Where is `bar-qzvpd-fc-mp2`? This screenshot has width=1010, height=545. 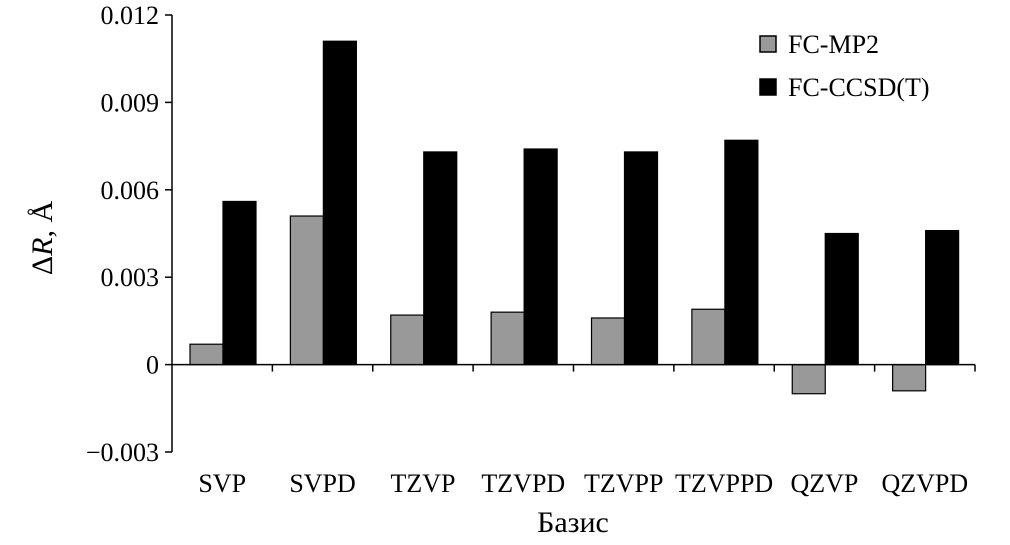 bar-qzvpd-fc-mp2 is located at coordinates (909, 378).